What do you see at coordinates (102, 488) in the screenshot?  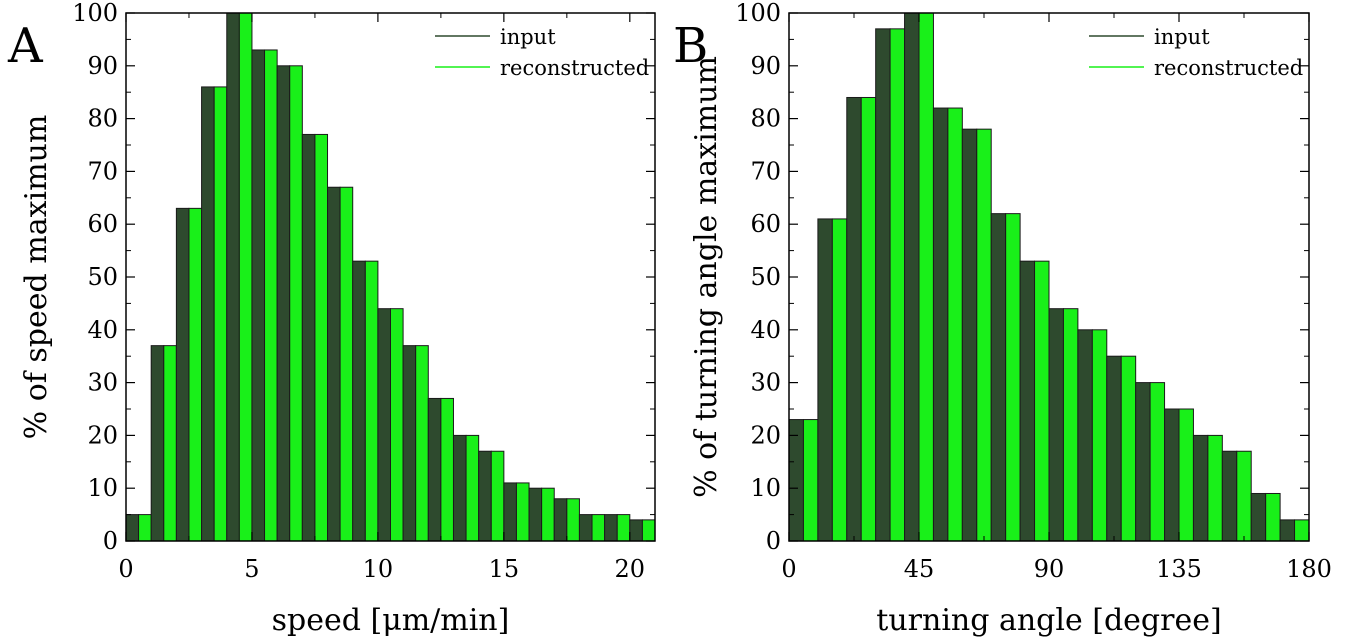 I see `panel-a-y-tick-label: 10` at bounding box center [102, 488].